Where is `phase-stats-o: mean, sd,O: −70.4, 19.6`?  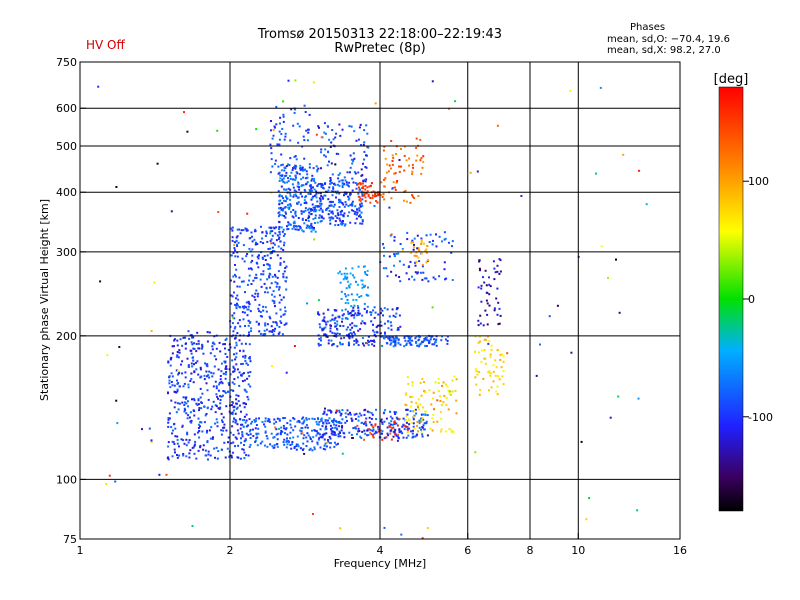
phase-stats-o: mean, sd,O: −70.4, 19.6 is located at coordinates (668, 39).